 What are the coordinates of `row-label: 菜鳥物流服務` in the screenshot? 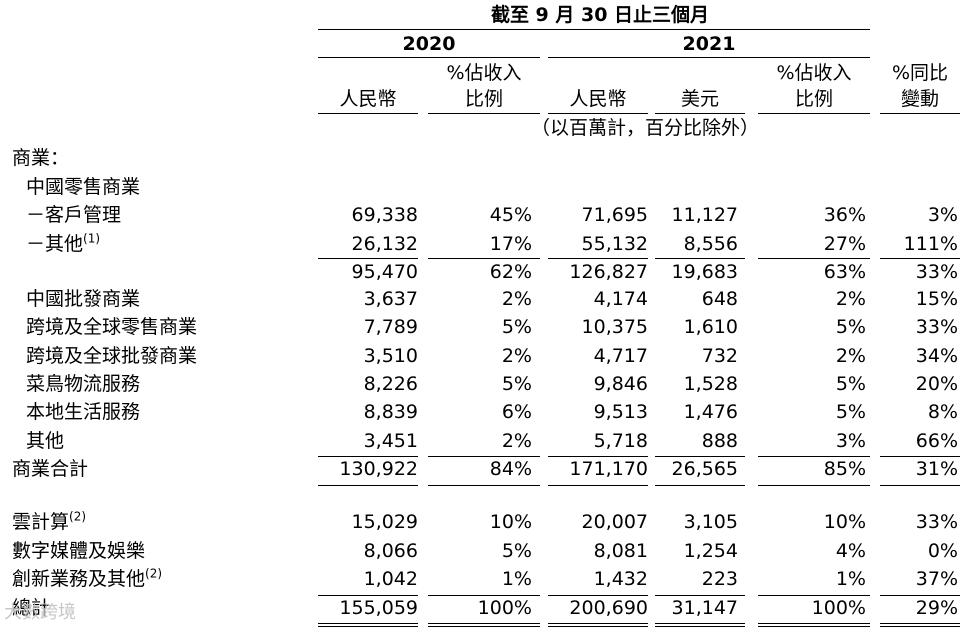 It's located at (83, 384).